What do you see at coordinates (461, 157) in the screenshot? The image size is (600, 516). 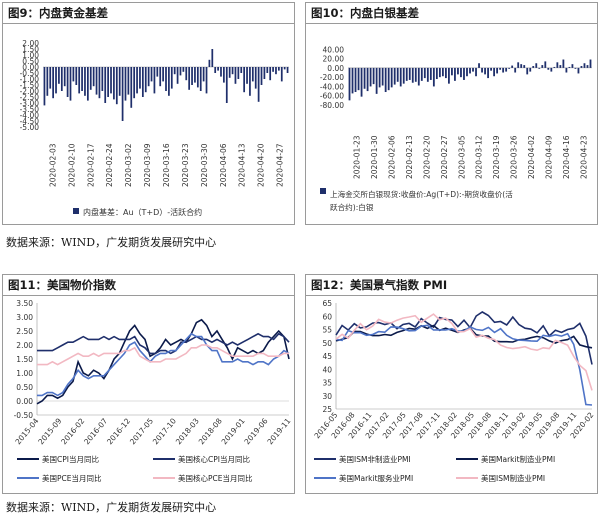 I see `x-tick-label: 2020-03-05` at bounding box center [461, 157].